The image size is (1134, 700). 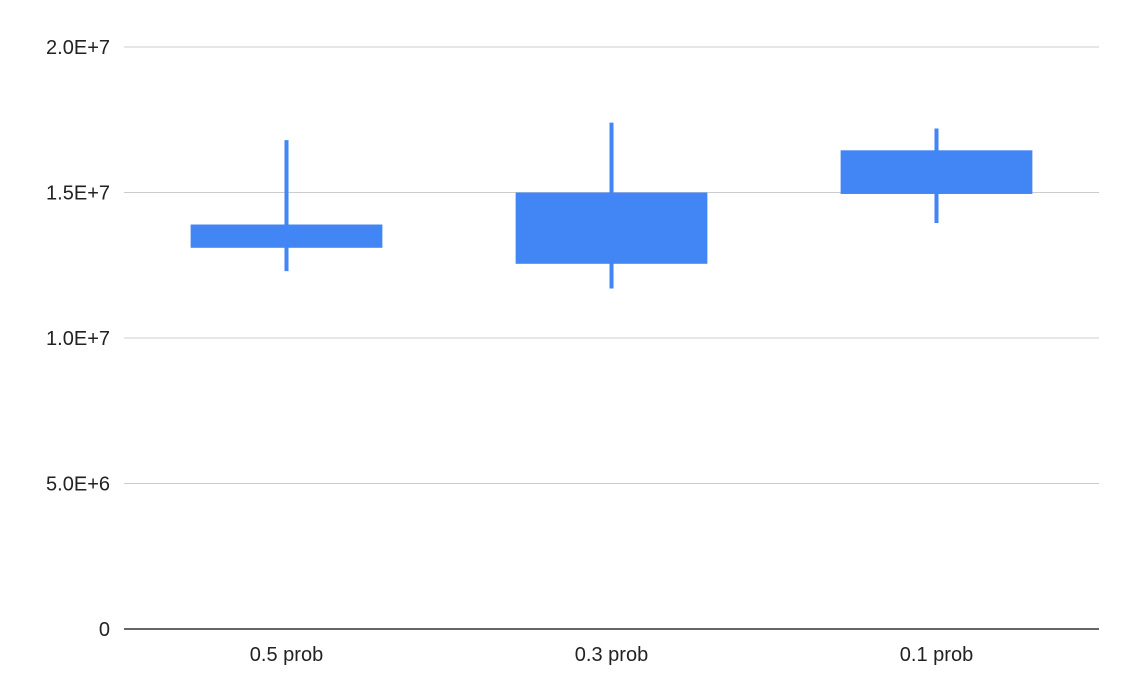 I want to click on y-tick-label: 1.0E+7, so click(x=78, y=339).